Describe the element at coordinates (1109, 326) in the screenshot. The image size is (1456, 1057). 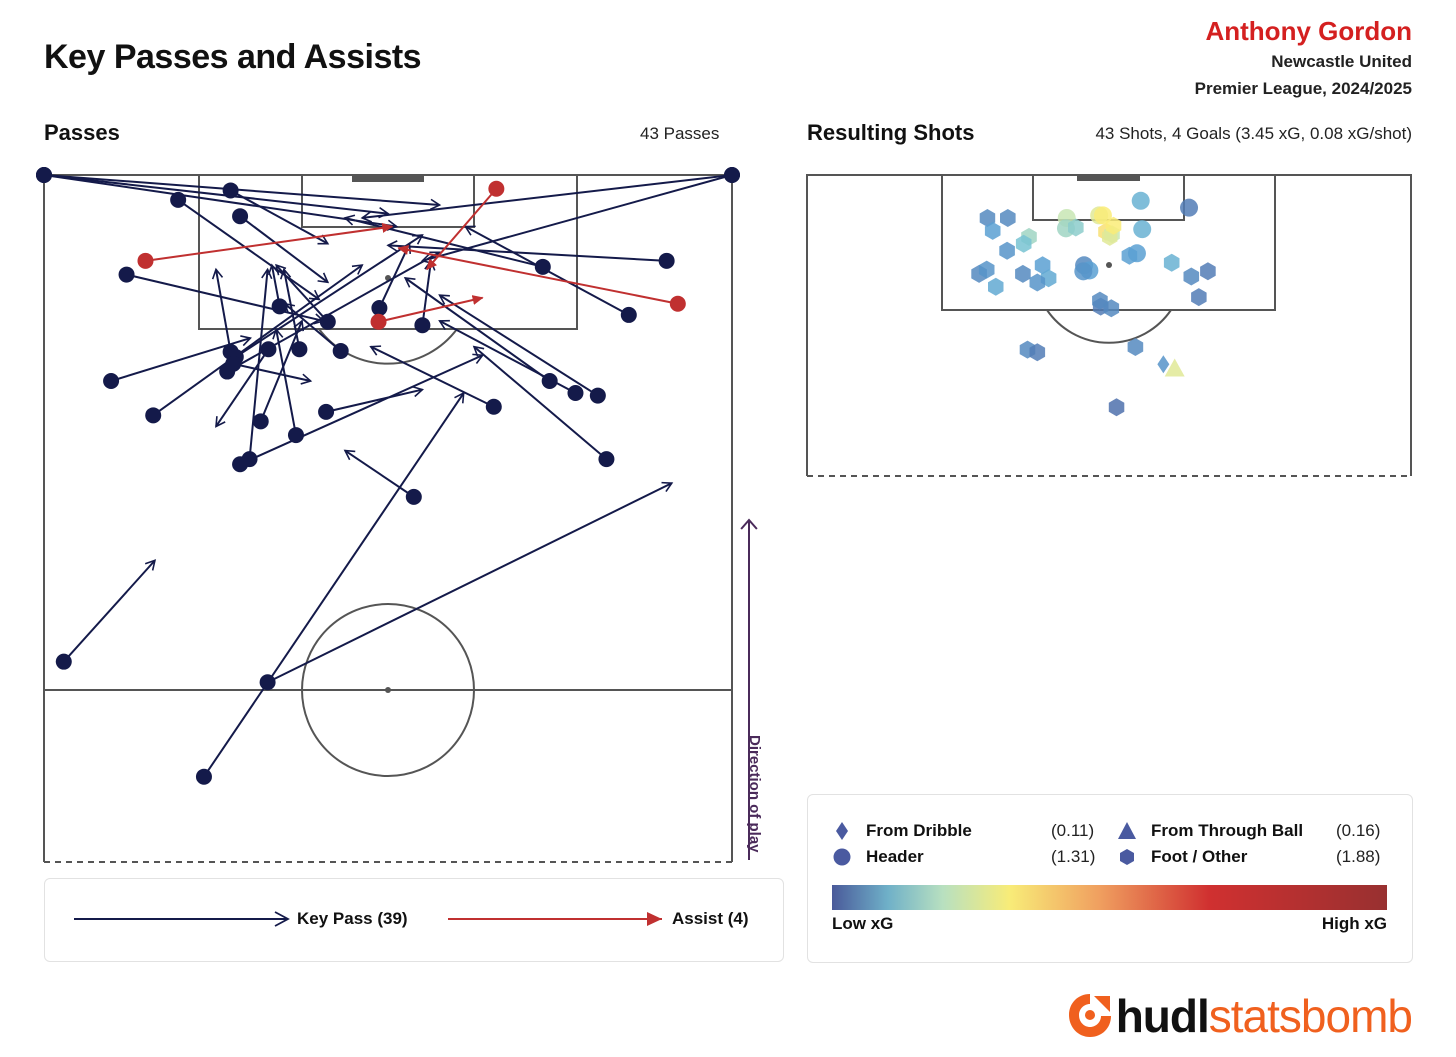
I see `shots-penalty-arc` at that location.